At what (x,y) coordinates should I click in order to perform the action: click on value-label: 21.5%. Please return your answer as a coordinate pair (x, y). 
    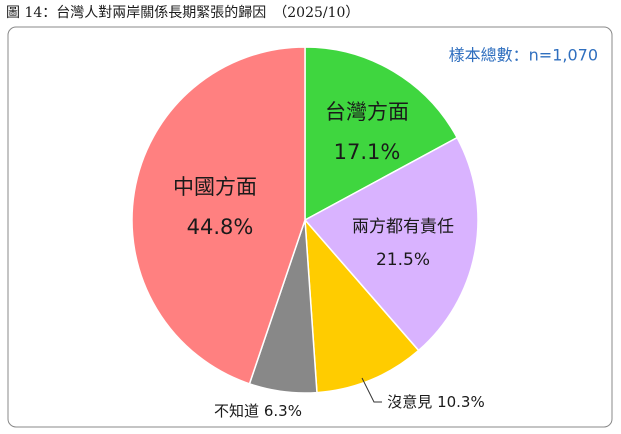
    Looking at the image, I should click on (403, 260).